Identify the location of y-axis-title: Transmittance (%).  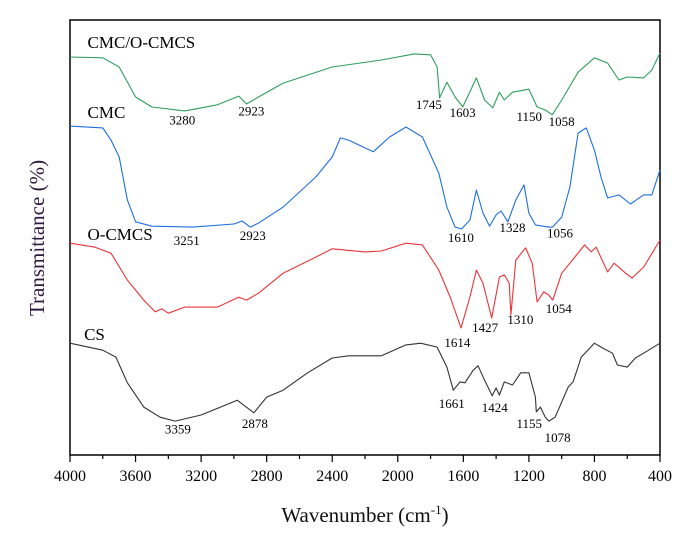
(37, 238).